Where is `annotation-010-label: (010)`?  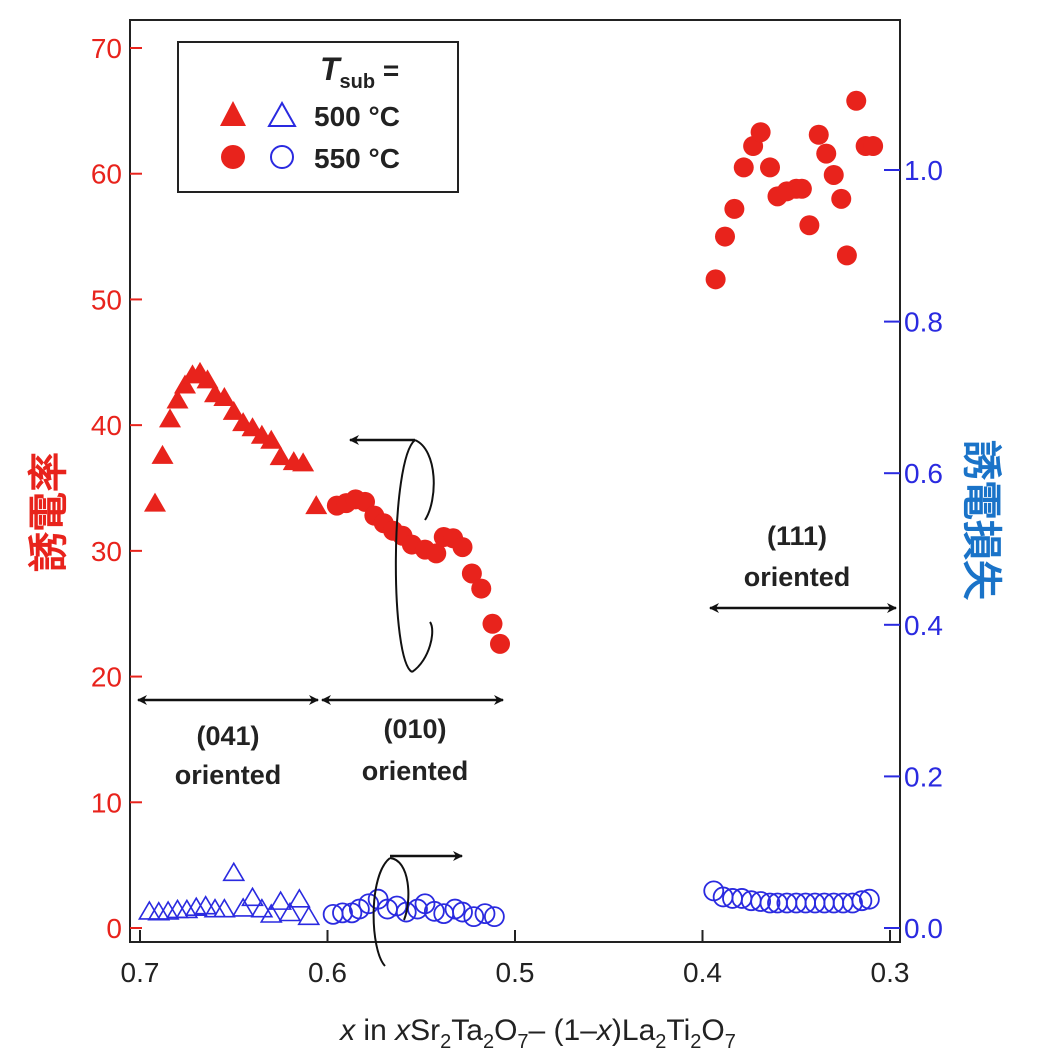
annotation-010-label: (010) is located at coordinates (414, 729).